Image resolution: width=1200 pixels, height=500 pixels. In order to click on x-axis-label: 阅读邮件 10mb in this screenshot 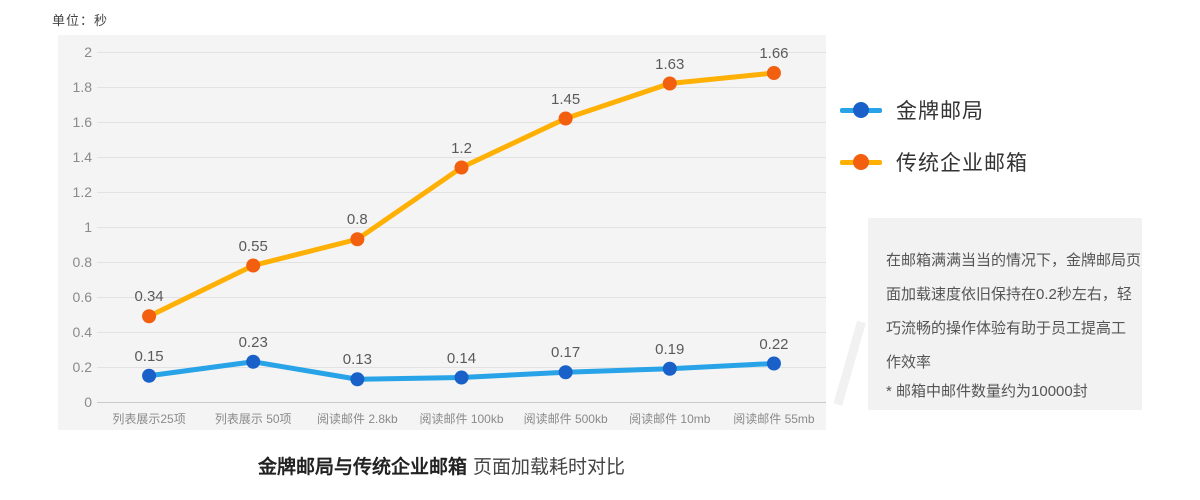, I will do `click(670, 419)`.